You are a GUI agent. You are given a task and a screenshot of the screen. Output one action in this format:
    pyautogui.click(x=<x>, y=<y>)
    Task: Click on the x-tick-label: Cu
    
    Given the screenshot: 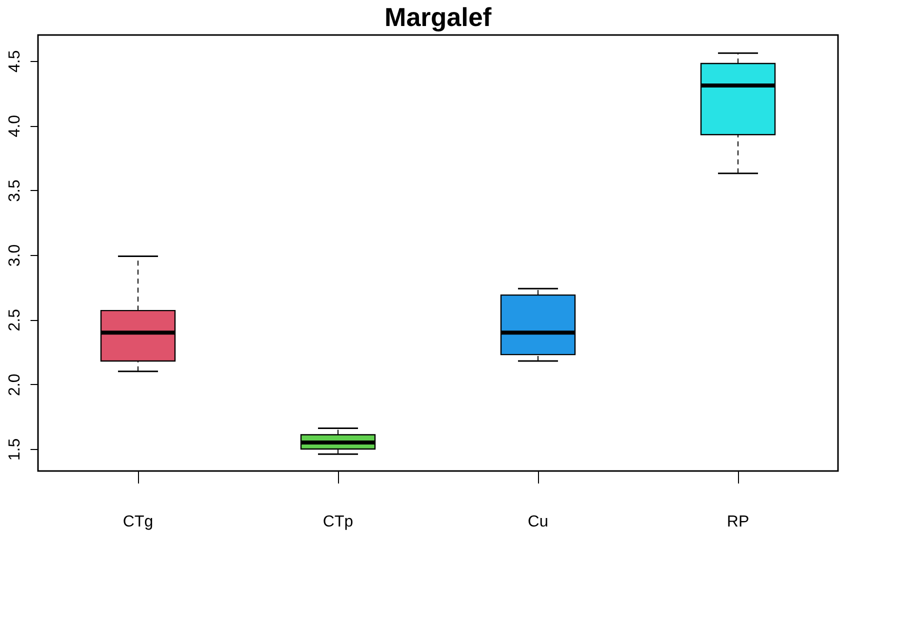 What is the action you would take?
    pyautogui.click(x=538, y=522)
    